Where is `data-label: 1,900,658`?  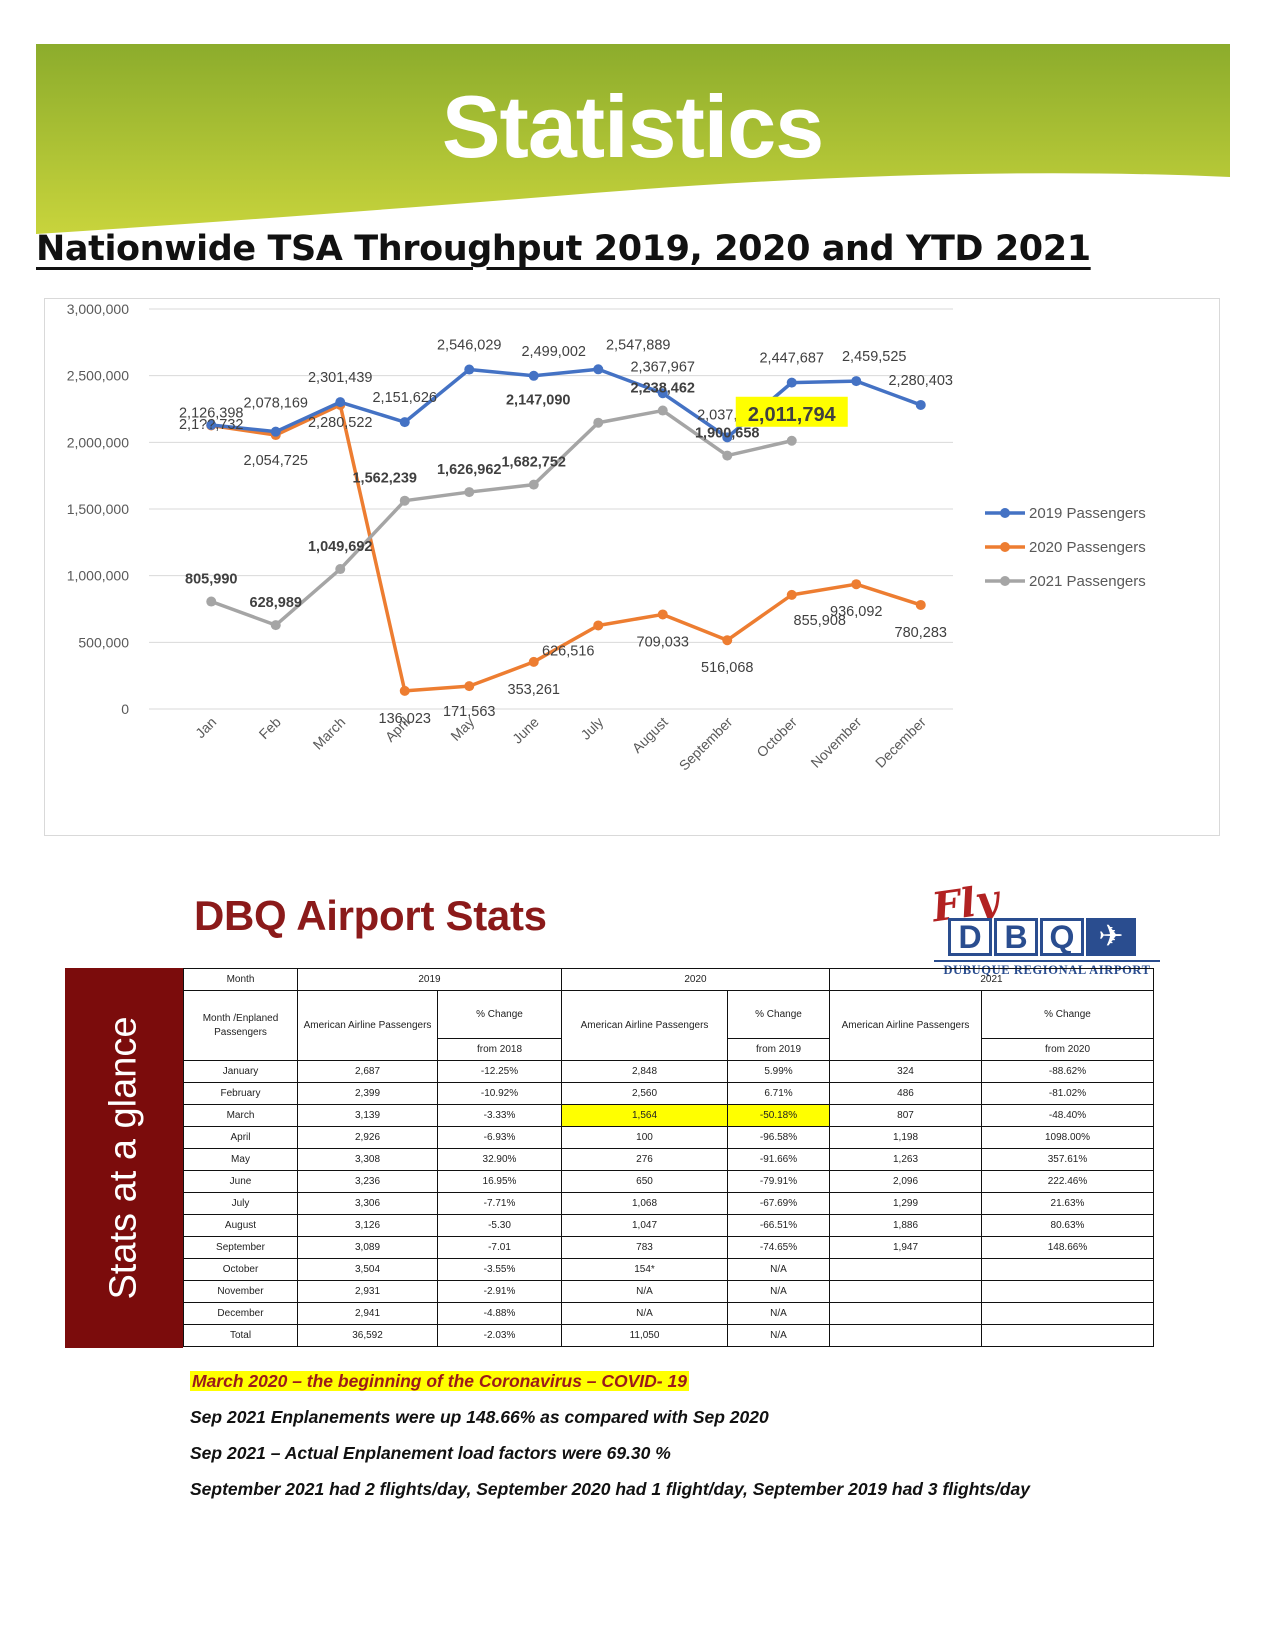
data-label: 1,900,658 is located at coordinates (727, 434).